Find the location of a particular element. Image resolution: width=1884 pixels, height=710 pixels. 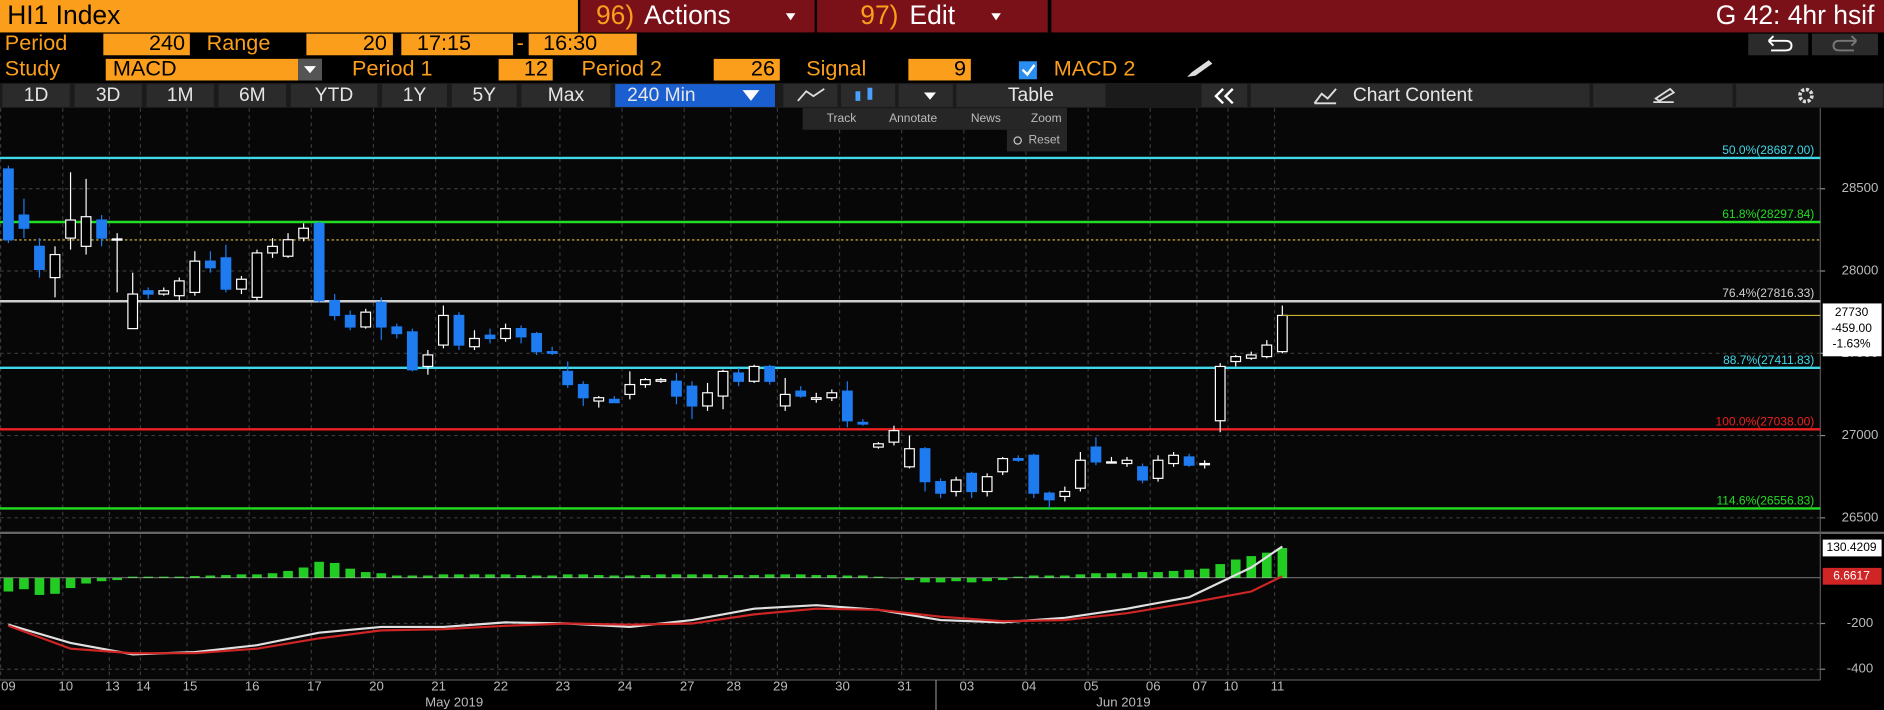

x-tick-label: 06 is located at coordinates (1153, 686).